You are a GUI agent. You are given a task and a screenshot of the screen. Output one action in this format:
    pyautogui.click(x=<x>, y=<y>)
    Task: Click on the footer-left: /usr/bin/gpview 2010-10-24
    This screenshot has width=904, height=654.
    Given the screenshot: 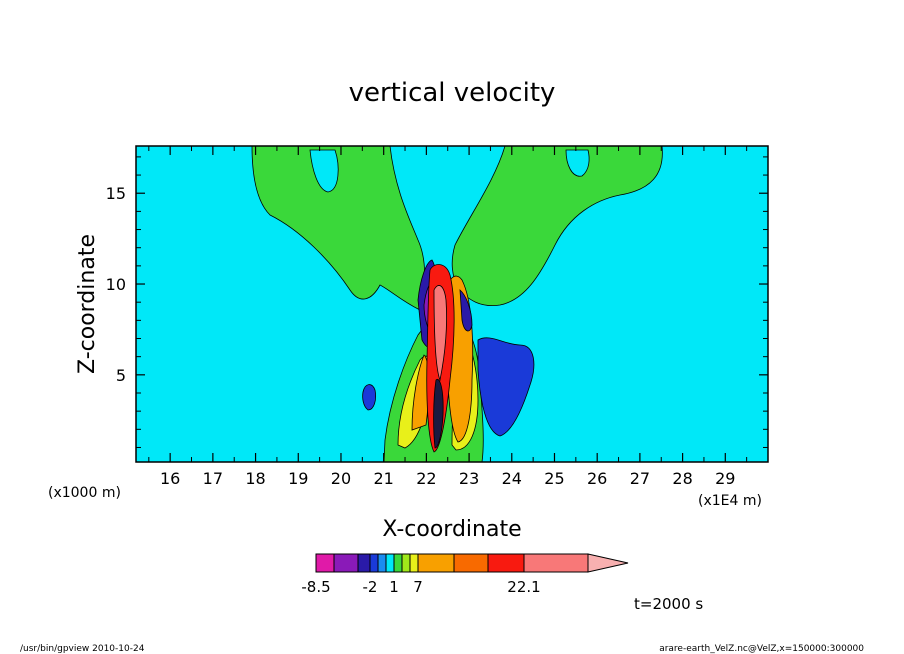 What is the action you would take?
    pyautogui.click(x=82, y=649)
    